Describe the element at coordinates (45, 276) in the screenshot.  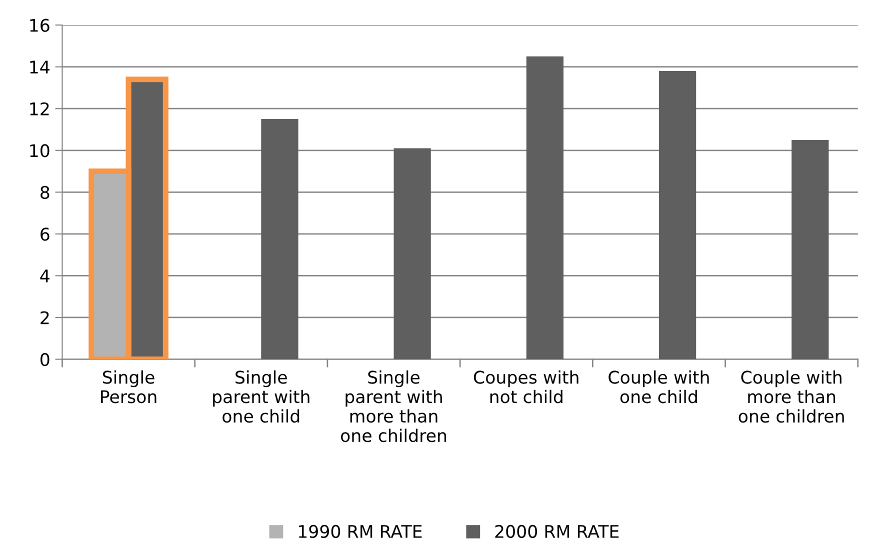
I see `y-tick-label: 4` at that location.